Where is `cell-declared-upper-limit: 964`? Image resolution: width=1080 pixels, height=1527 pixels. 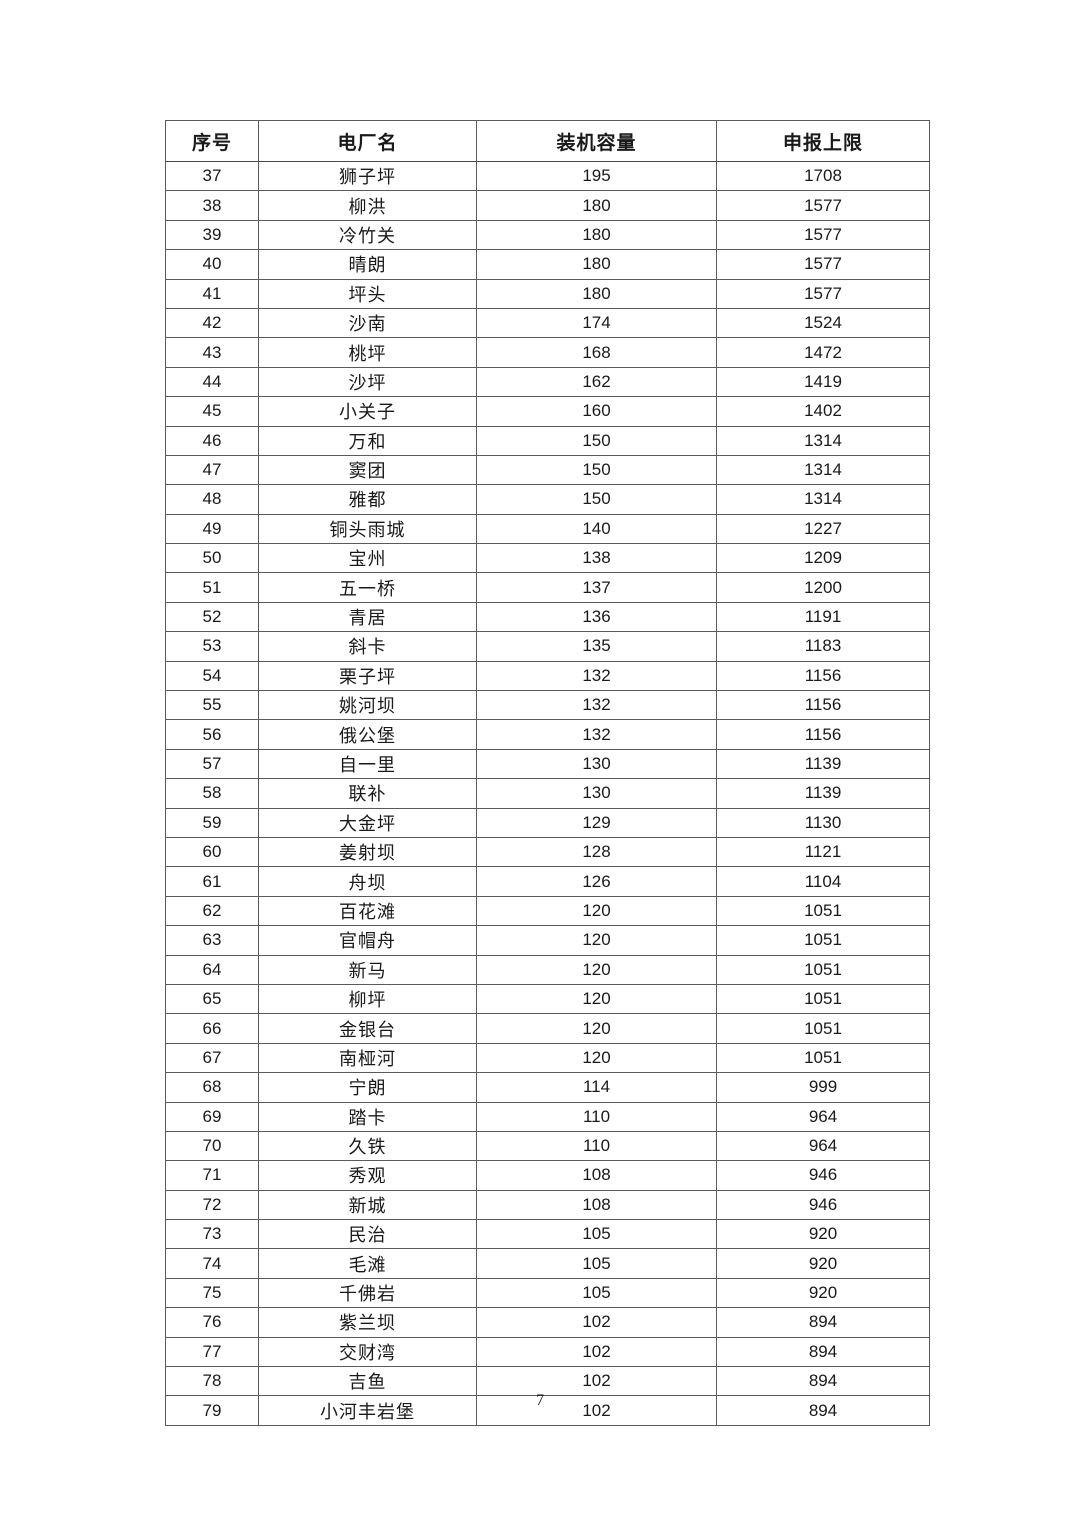 cell-declared-upper-limit: 964 is located at coordinates (823, 1146).